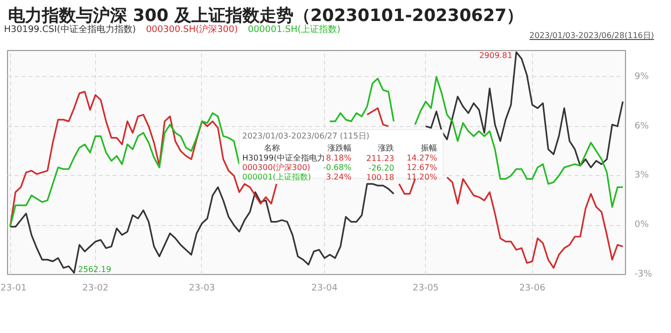 This screenshot has height=333, width=671. I want to click on y-tick-label: 0%, so click(642, 225).